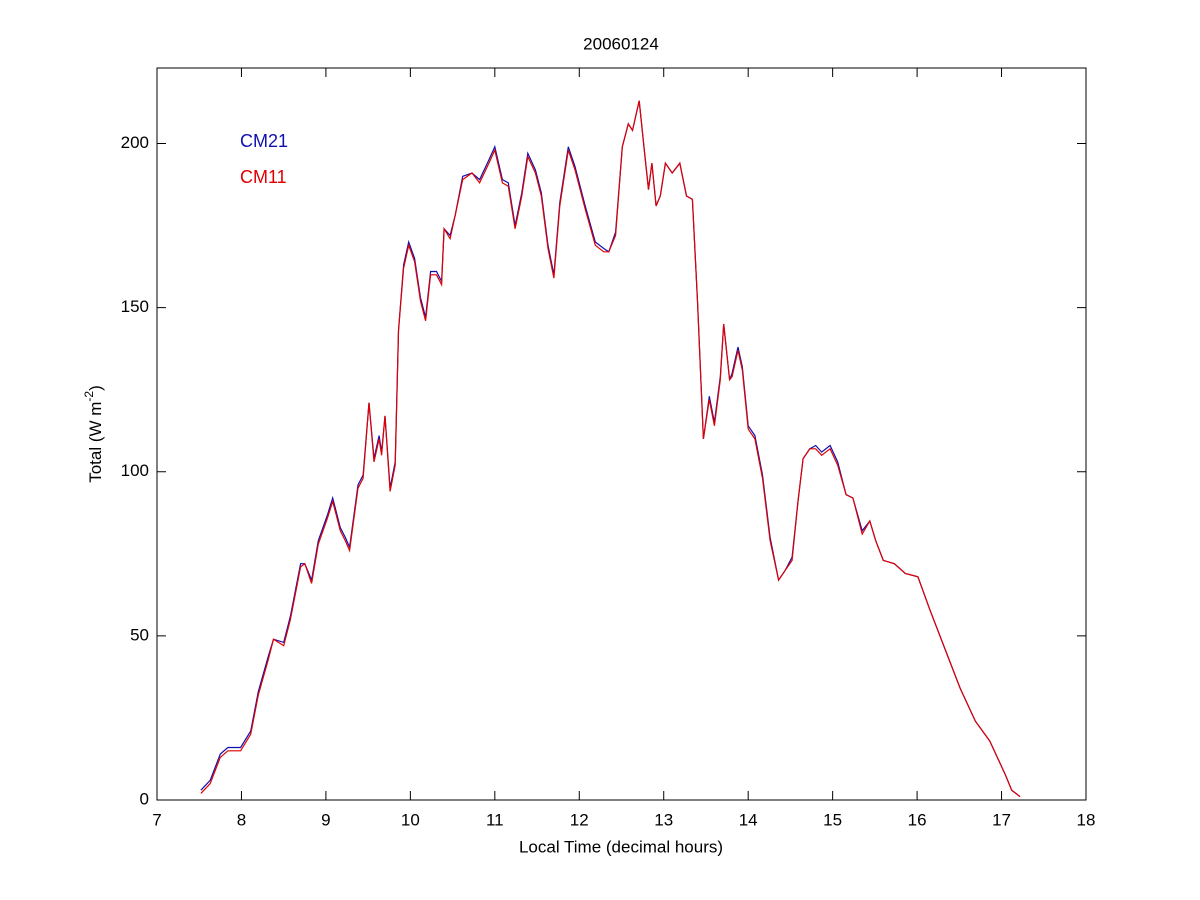 The height and width of the screenshot is (900, 1200). I want to click on y-tick-label: 0, so click(144, 798).